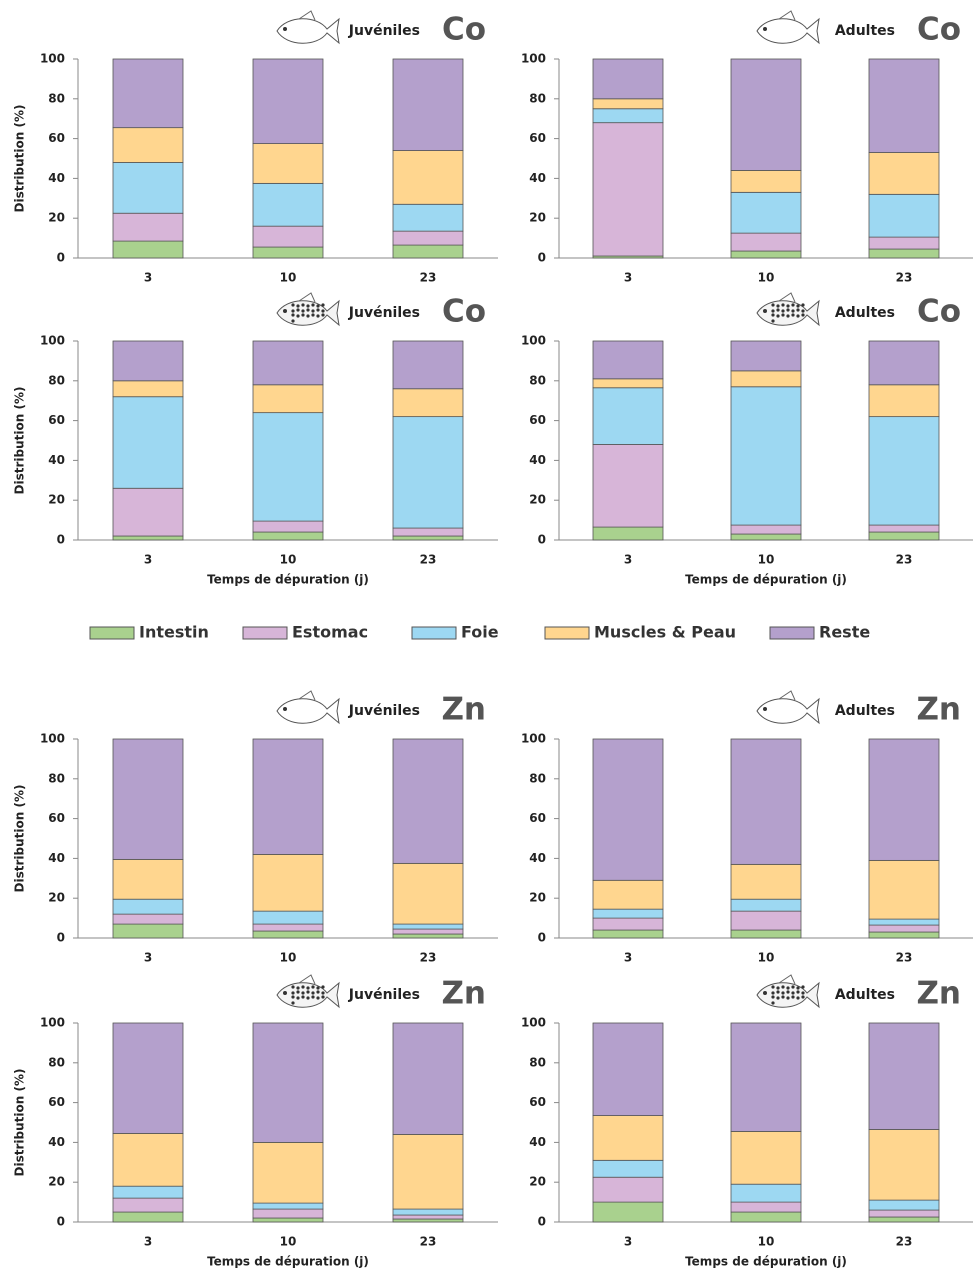 Image resolution: width=975 pixels, height=1272 pixels. I want to click on chart-element: Co, so click(464, 30).